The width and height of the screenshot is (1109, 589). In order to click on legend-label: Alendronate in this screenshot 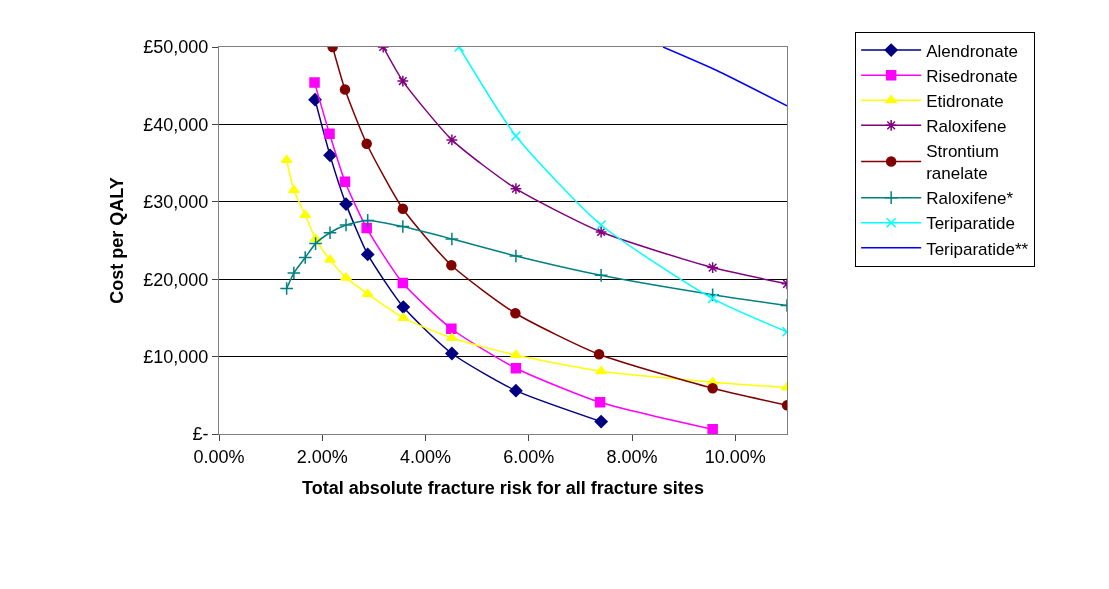, I will do `click(972, 51)`.